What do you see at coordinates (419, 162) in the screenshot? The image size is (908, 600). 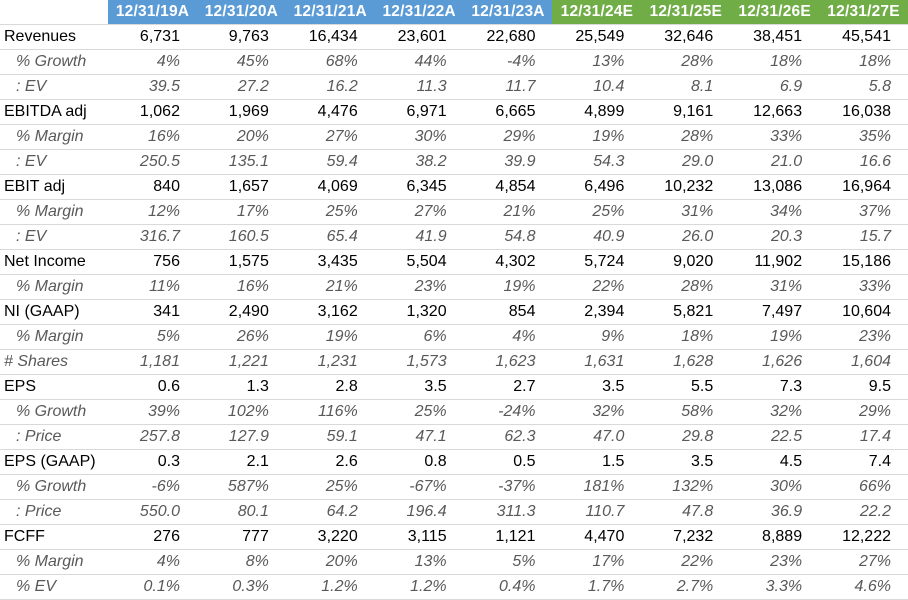 I see `value-cell: 38.2` at bounding box center [419, 162].